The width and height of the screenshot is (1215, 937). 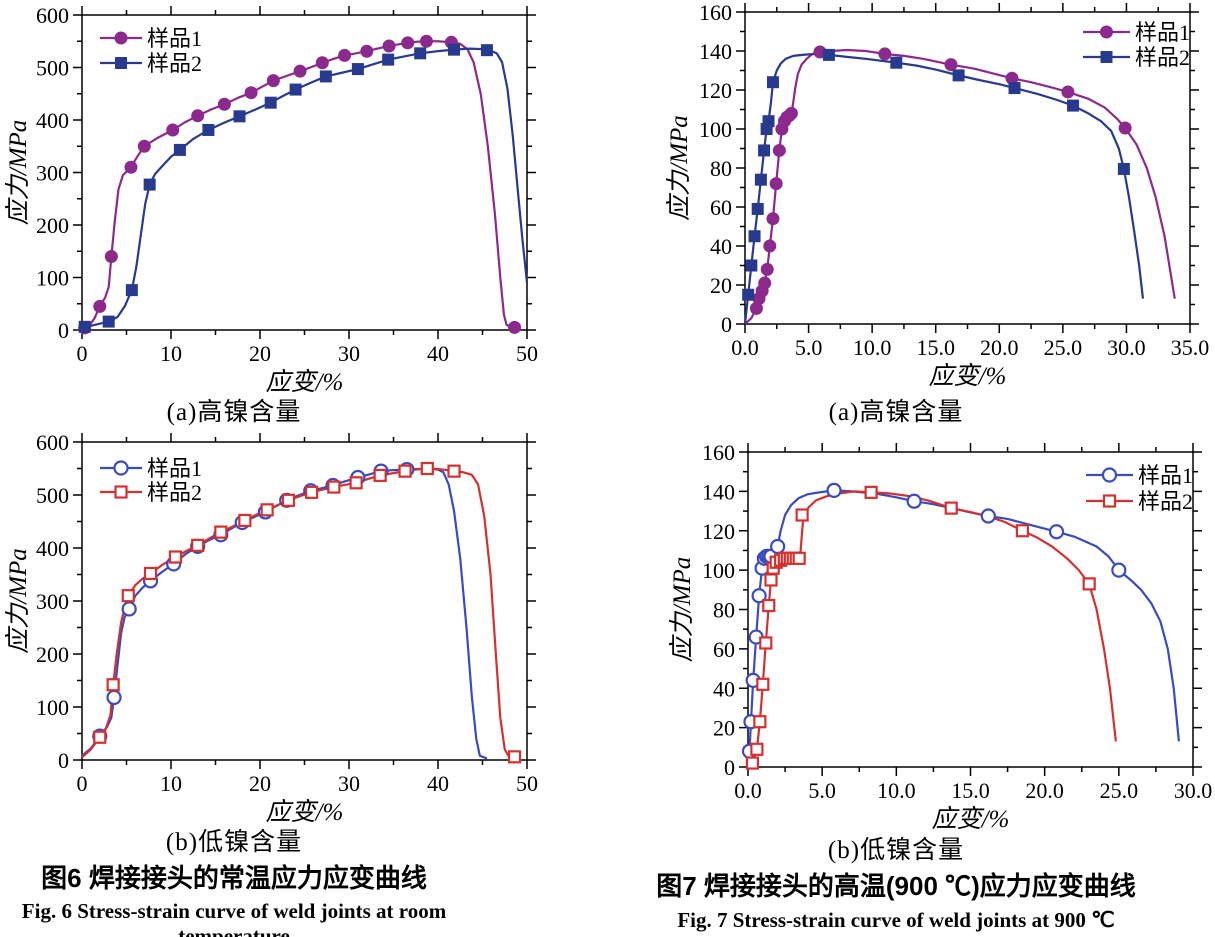 I want to click on fig6-caption-zh: 图6 焊接接头的常温应力应变曲线, so click(x=234, y=878).